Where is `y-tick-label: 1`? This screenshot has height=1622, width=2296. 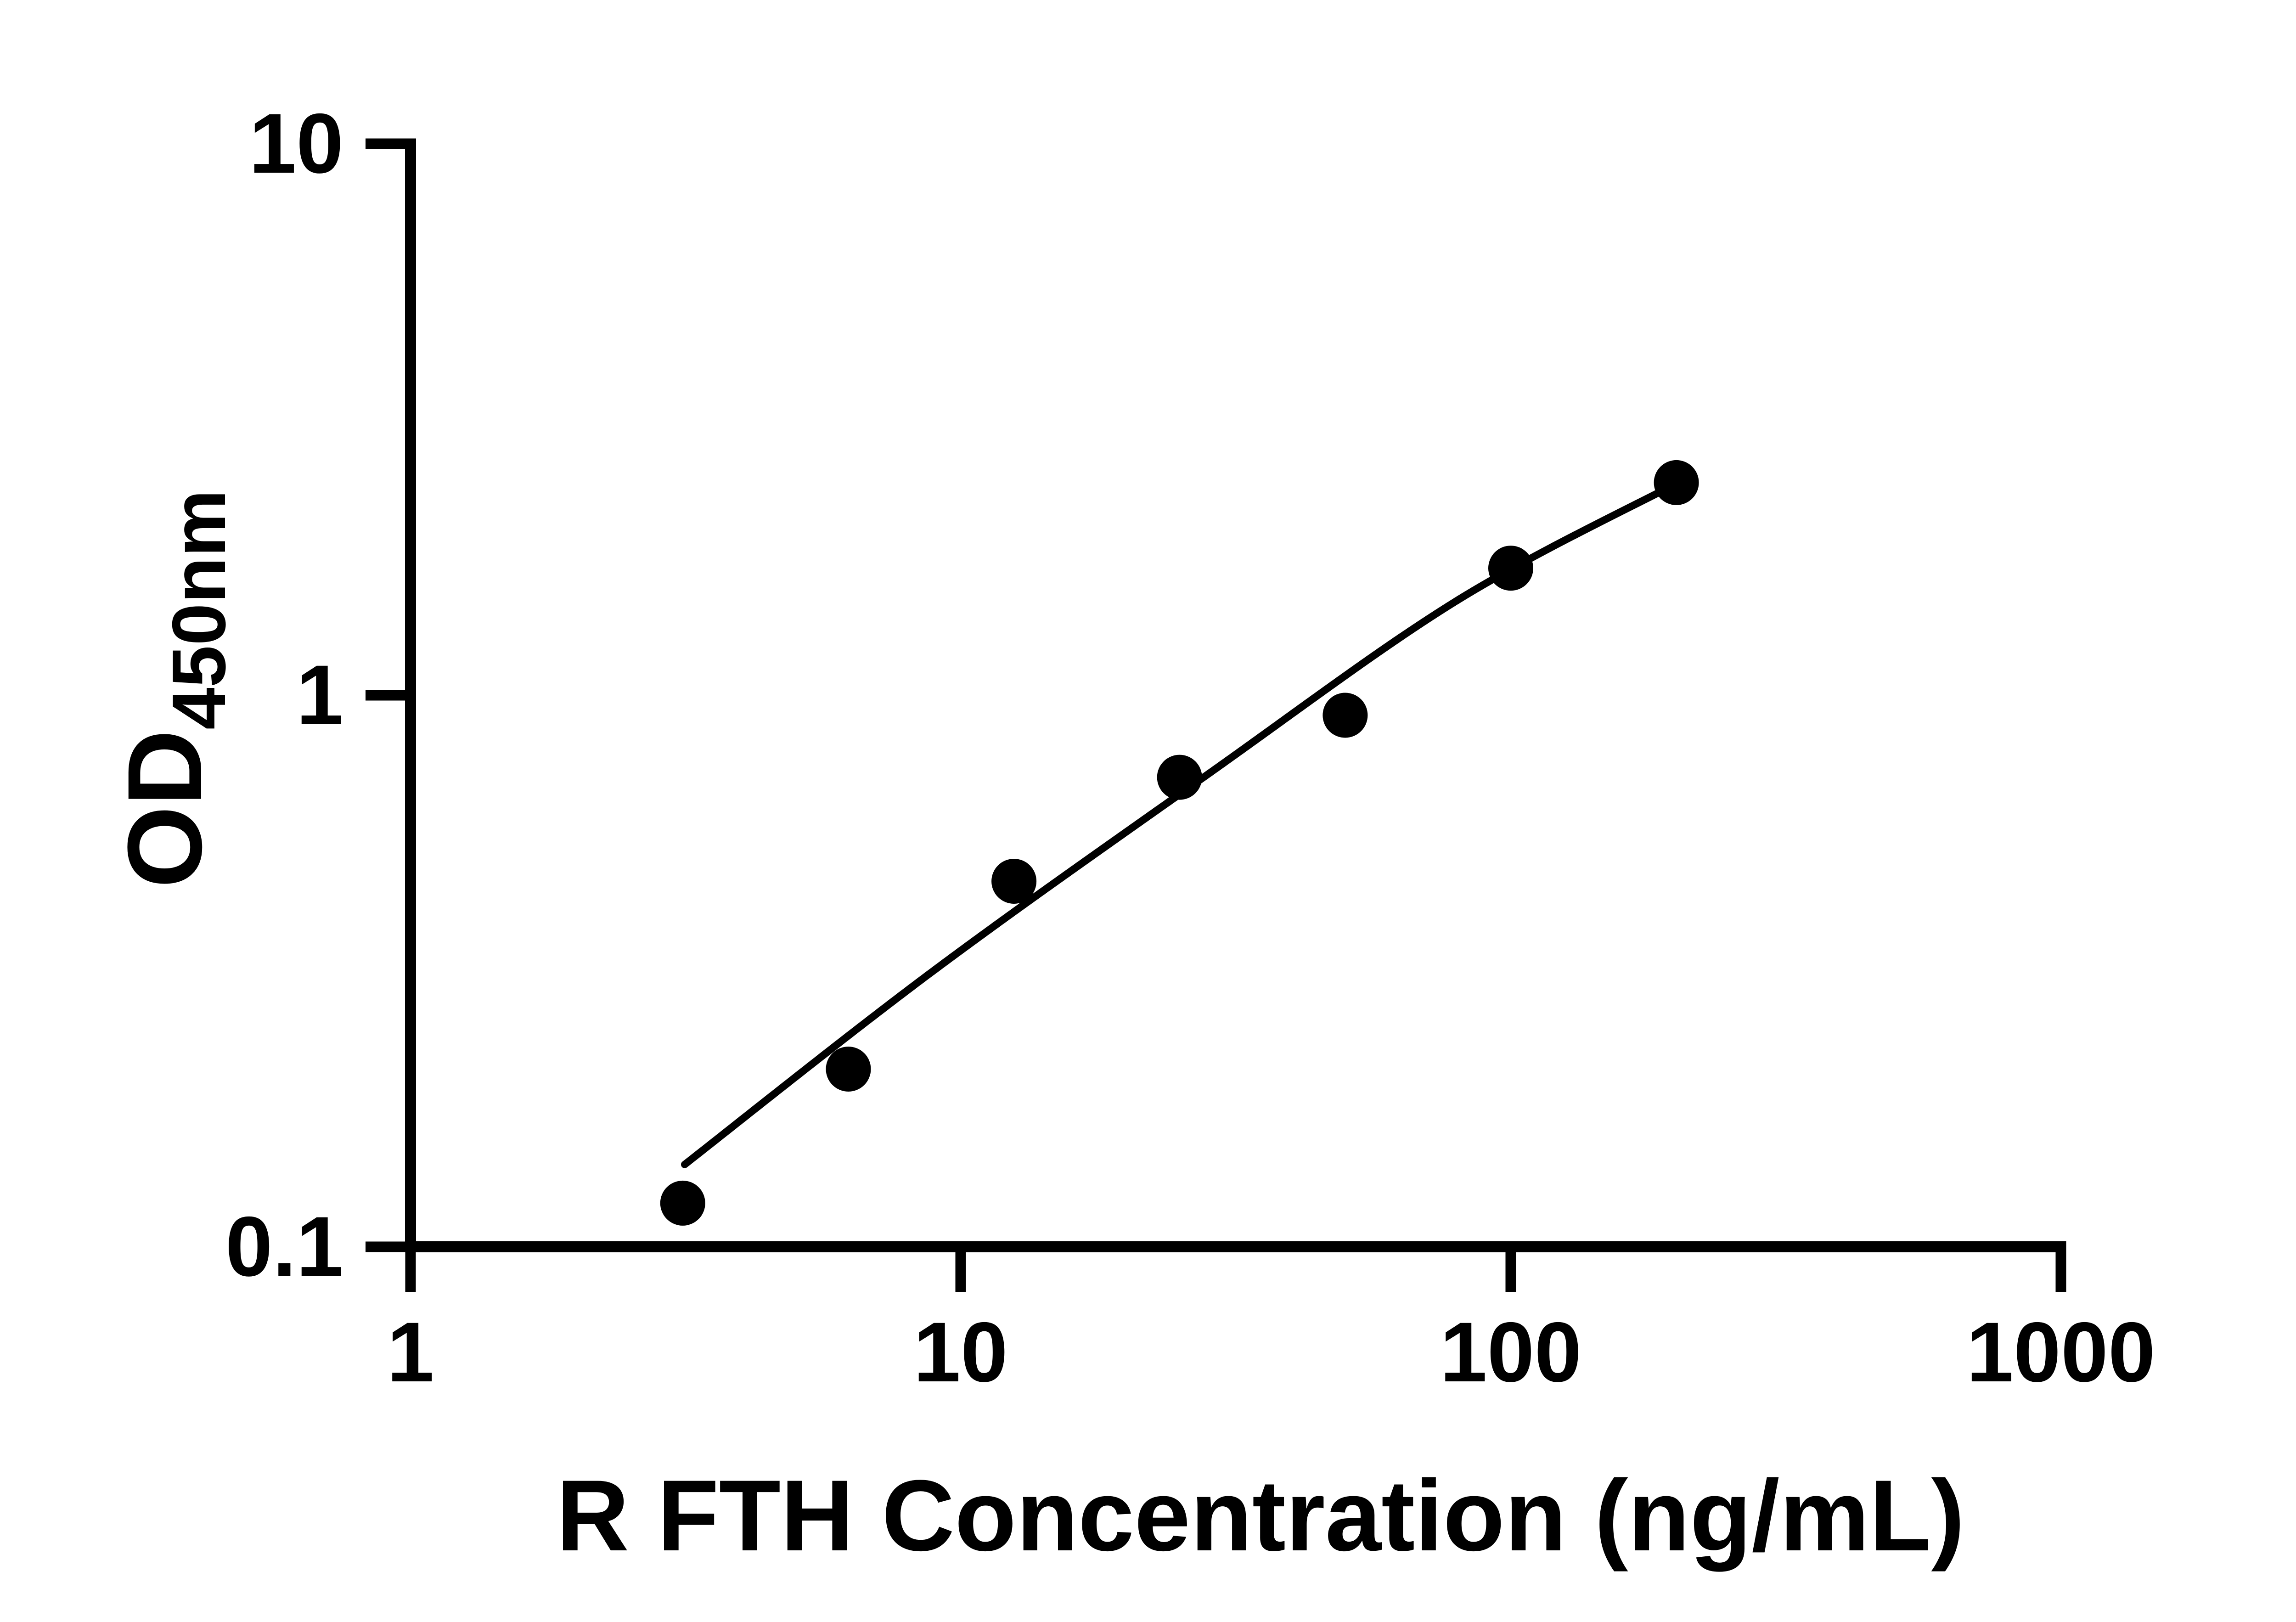
y-tick-label: 1 is located at coordinates (319, 696).